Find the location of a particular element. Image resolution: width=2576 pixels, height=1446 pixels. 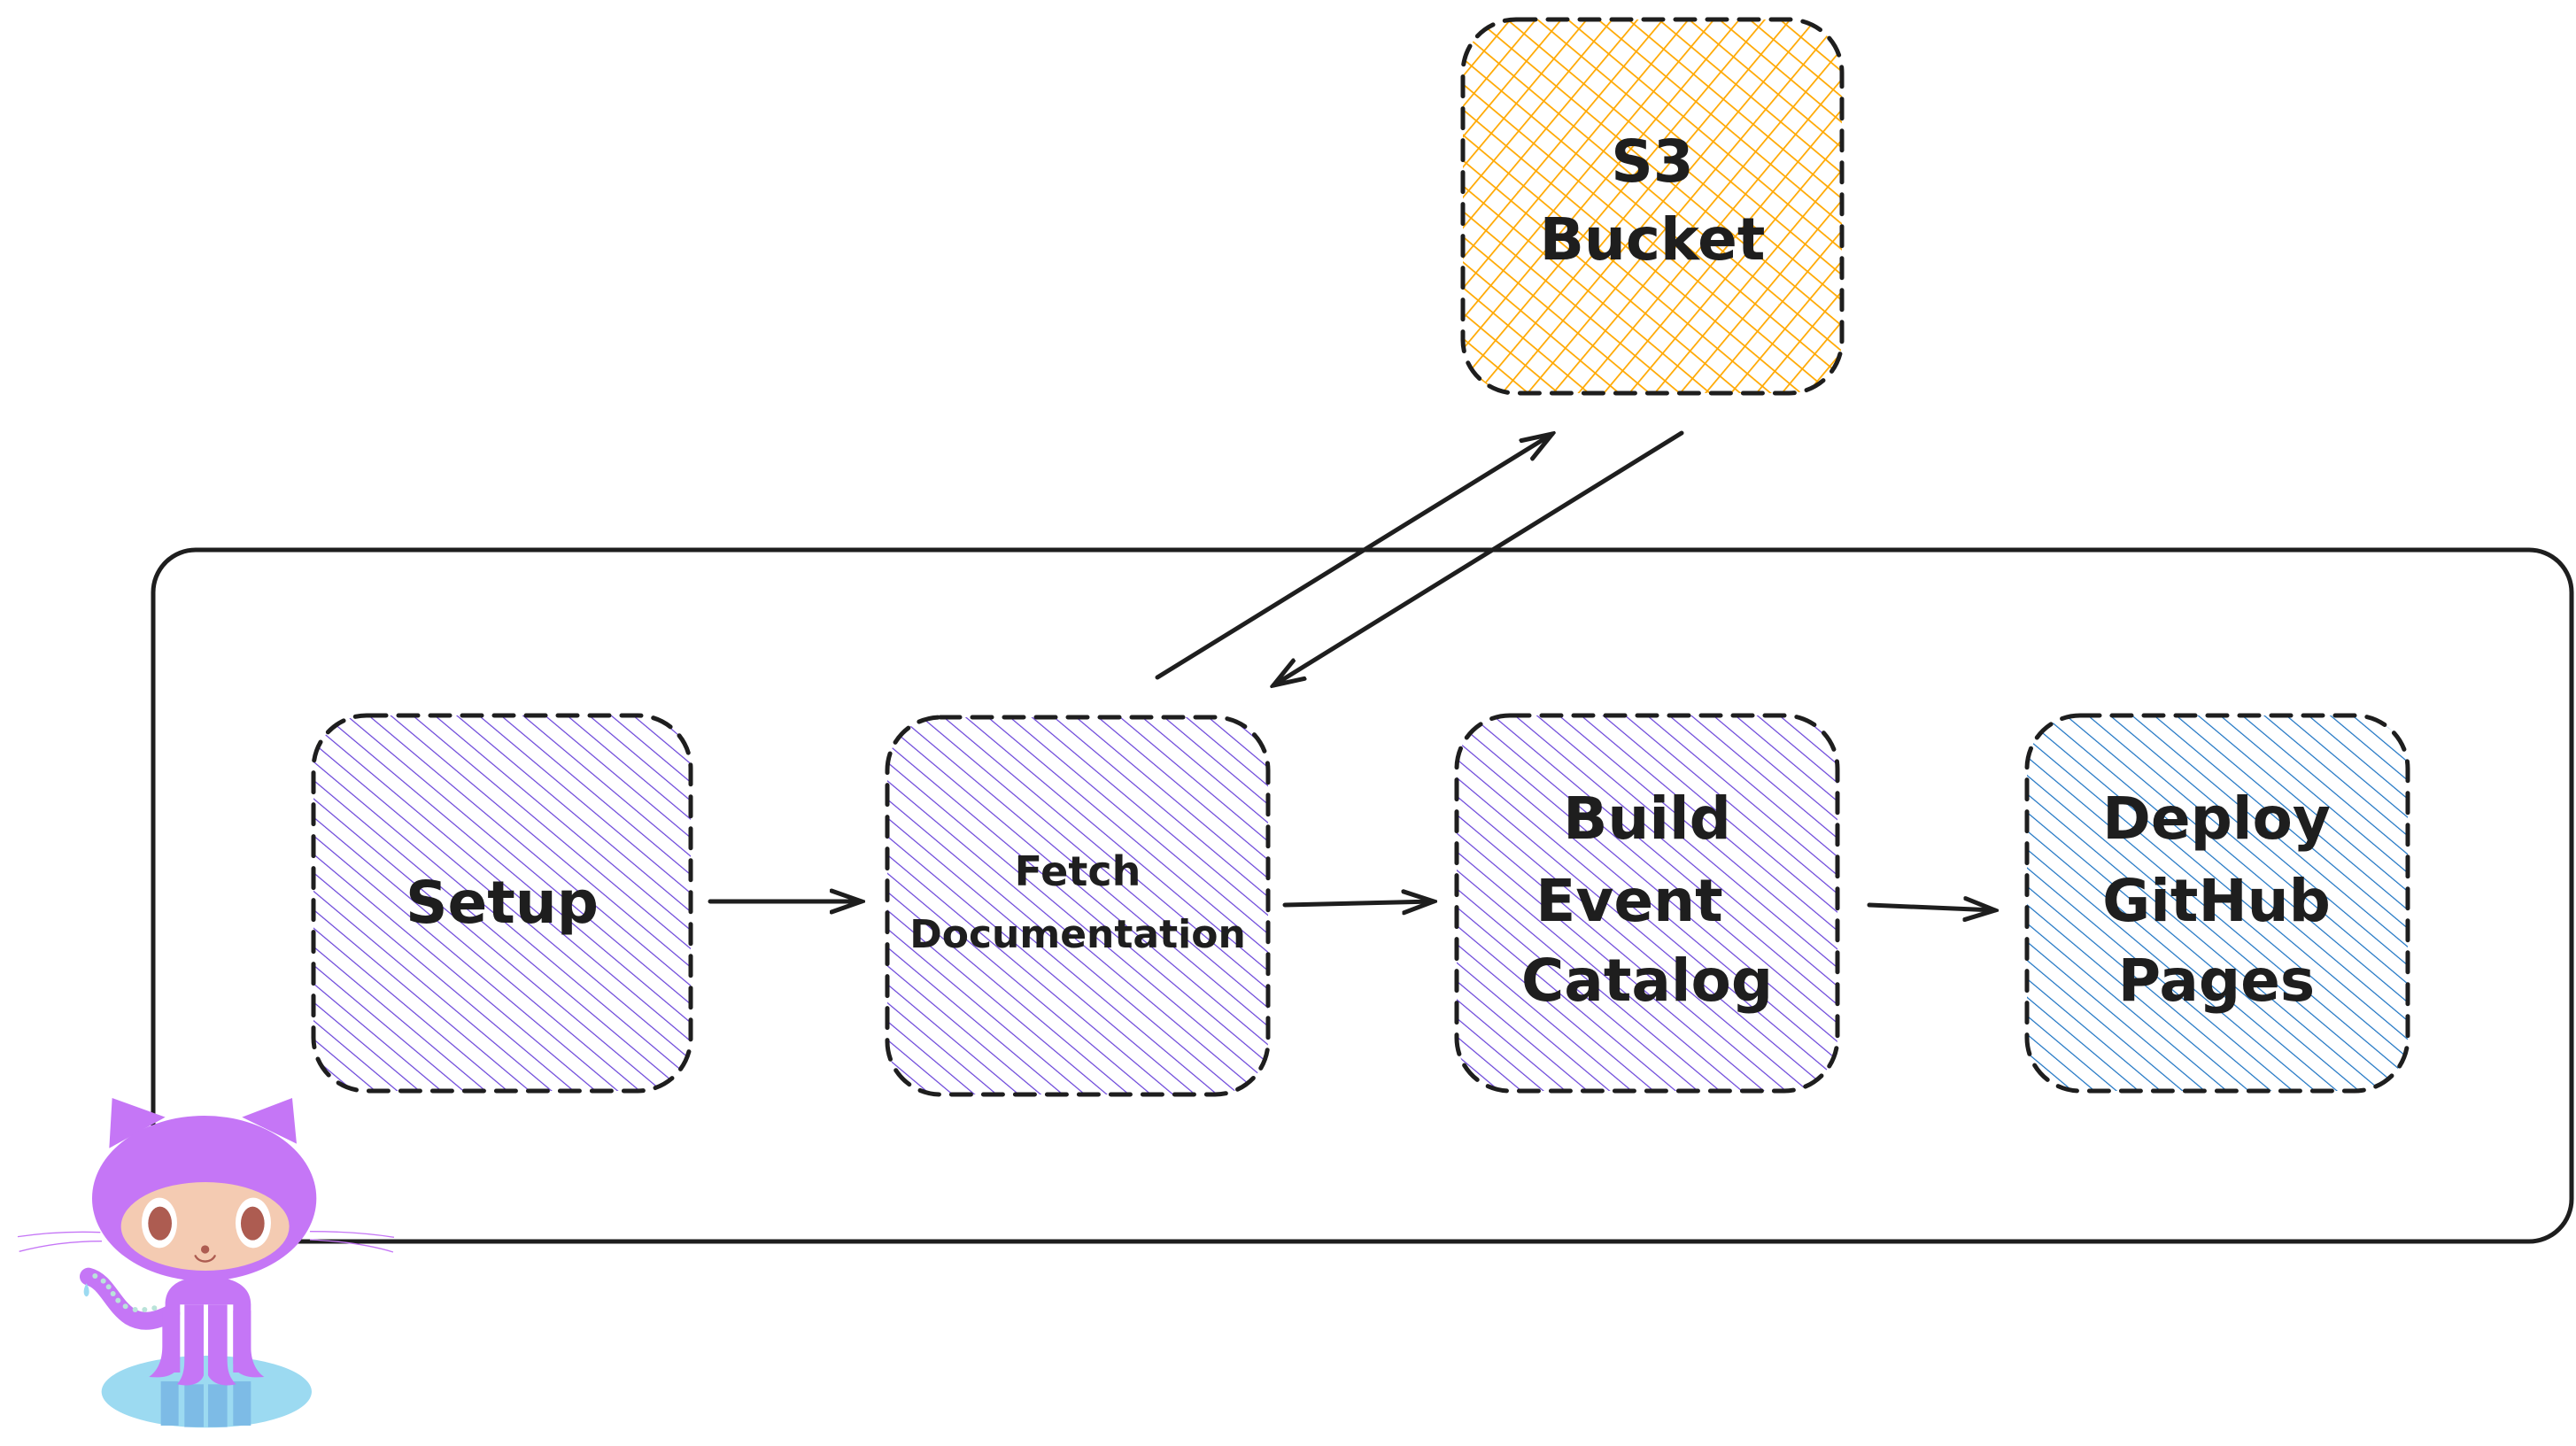

octocat-icon is located at coordinates (206, 1262).